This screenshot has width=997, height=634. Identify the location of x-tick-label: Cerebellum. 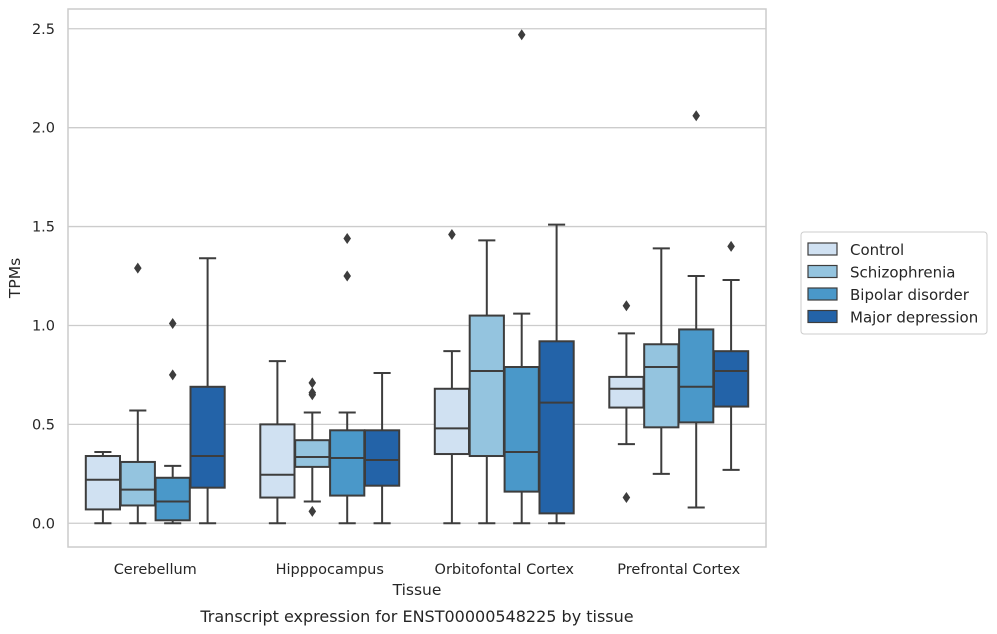
(155, 570).